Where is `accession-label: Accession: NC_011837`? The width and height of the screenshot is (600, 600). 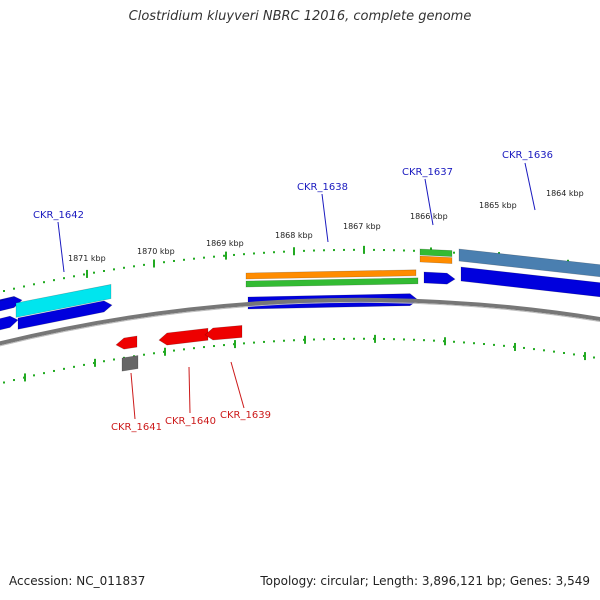 accession-label: Accession: NC_011837 is located at coordinates (77, 581).